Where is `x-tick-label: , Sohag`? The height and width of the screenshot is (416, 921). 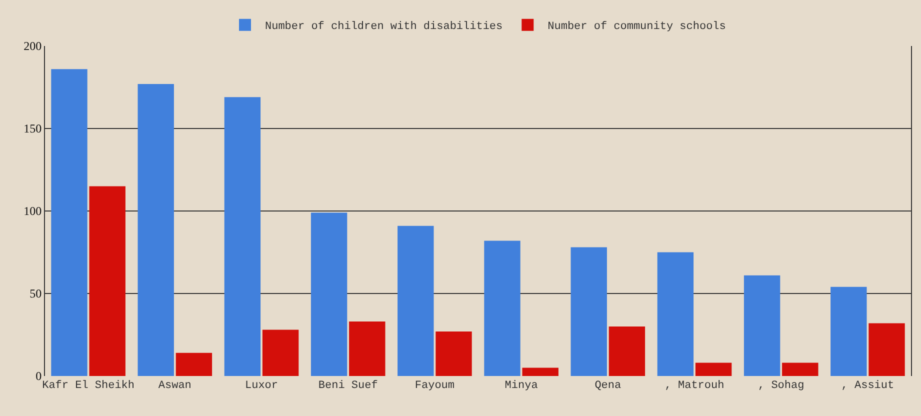 x-tick-label: , Sohag is located at coordinates (781, 386).